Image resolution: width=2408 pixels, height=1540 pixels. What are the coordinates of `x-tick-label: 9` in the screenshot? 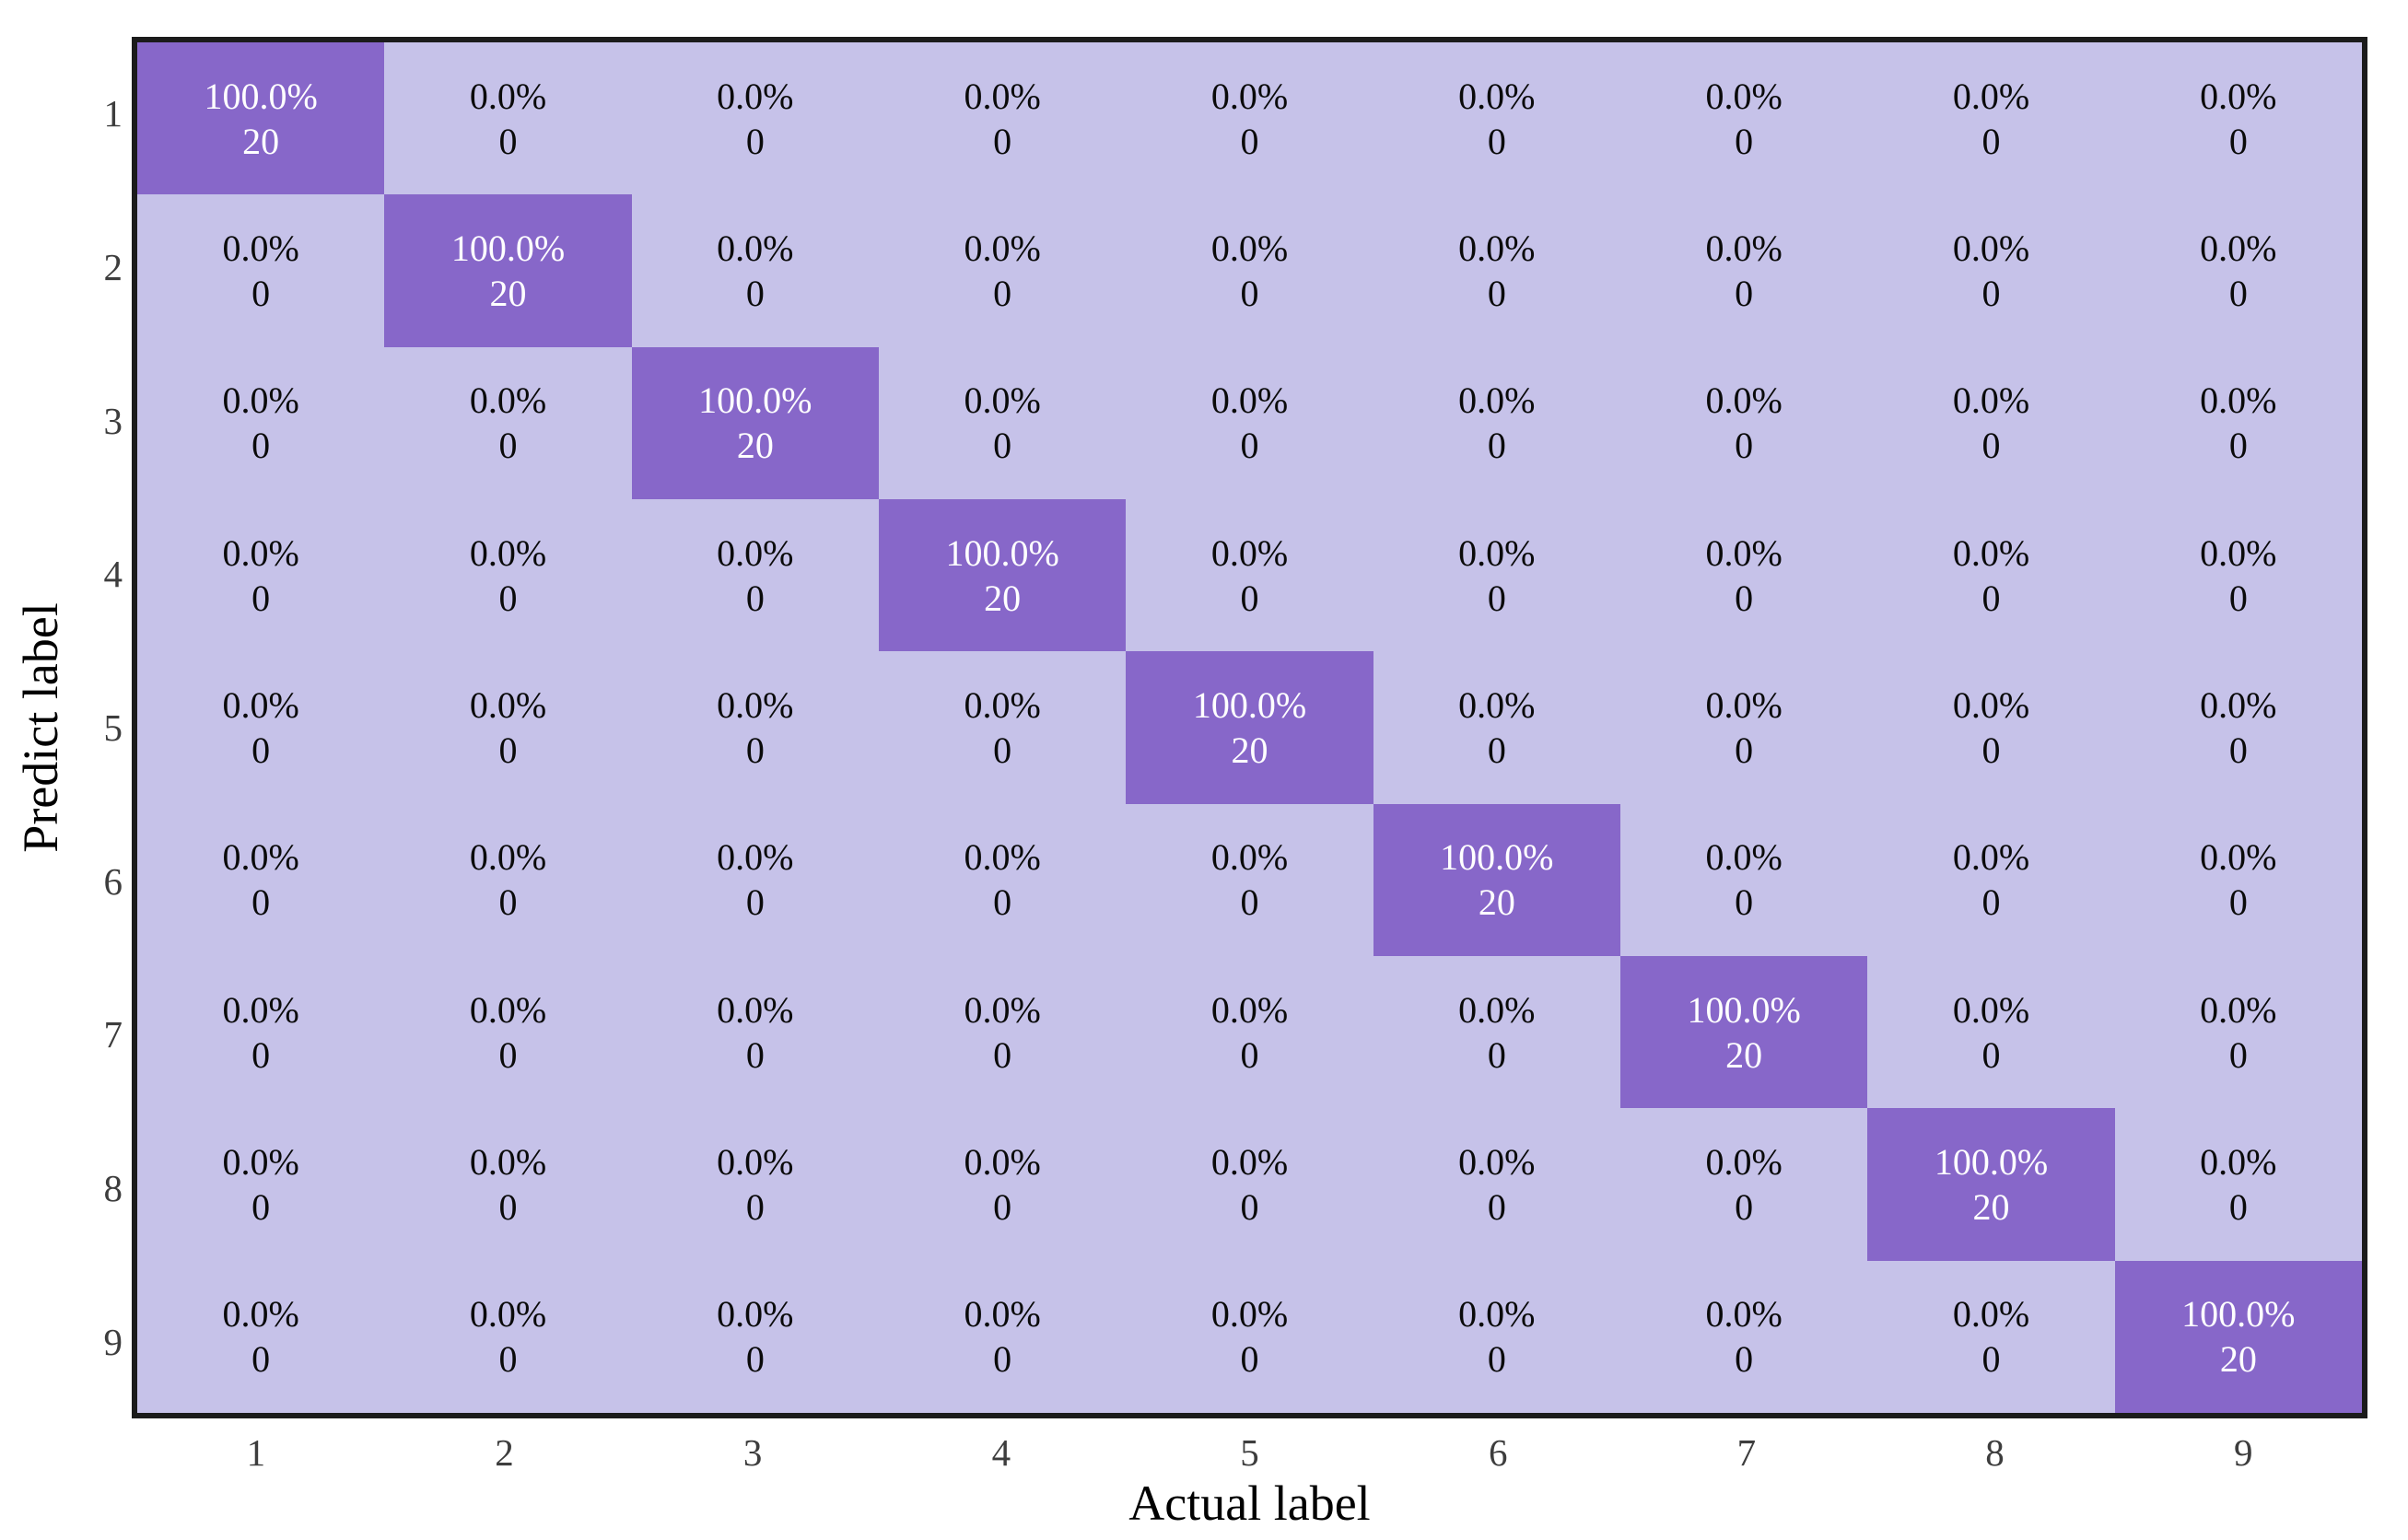 It's located at (2243, 1452).